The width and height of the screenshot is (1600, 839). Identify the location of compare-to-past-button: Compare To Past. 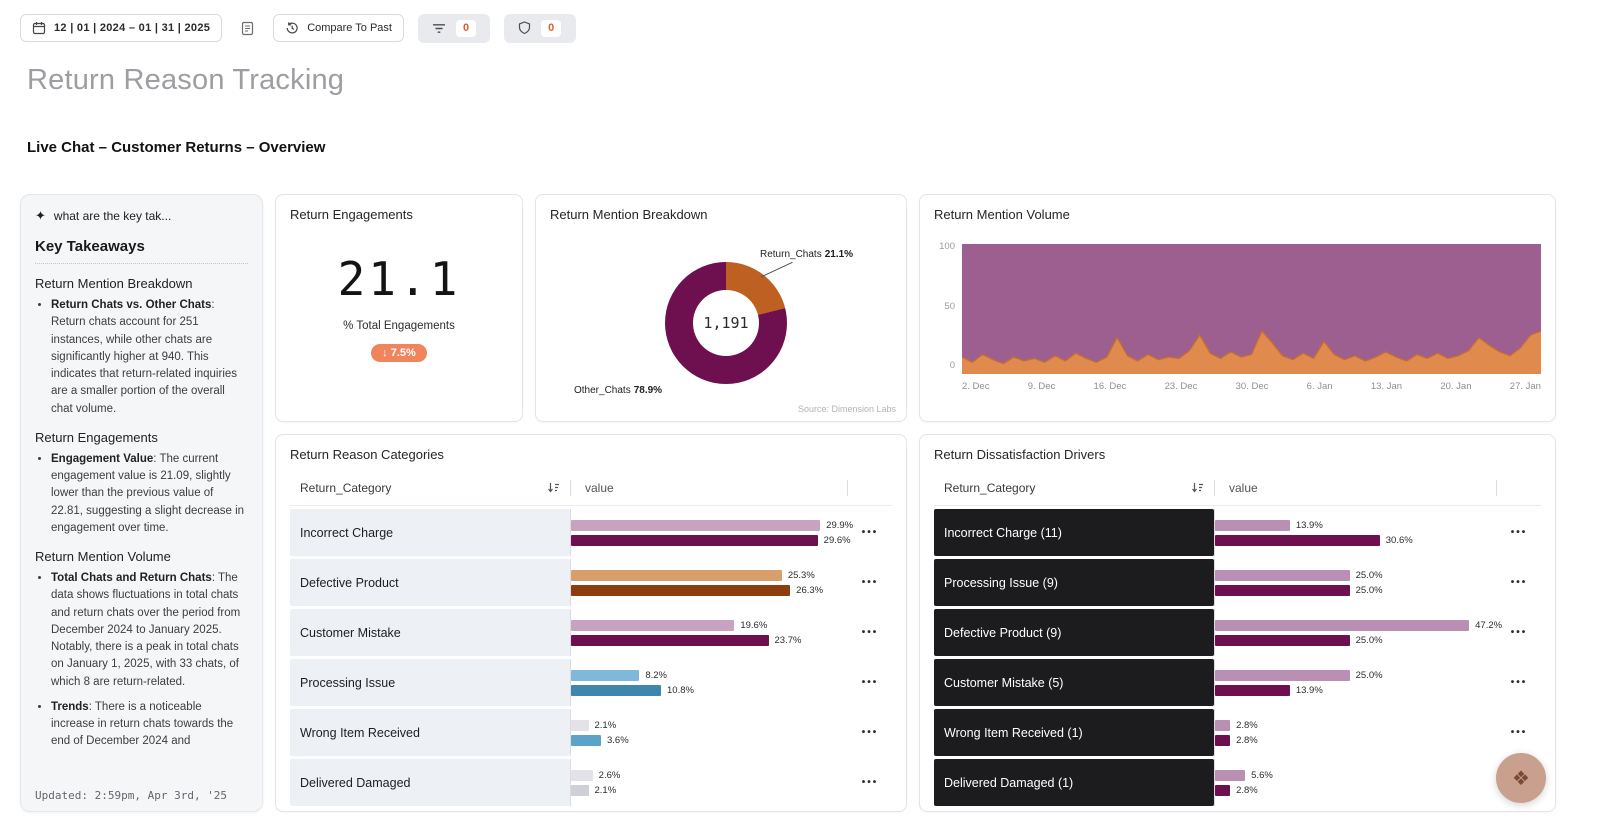
(338, 28).